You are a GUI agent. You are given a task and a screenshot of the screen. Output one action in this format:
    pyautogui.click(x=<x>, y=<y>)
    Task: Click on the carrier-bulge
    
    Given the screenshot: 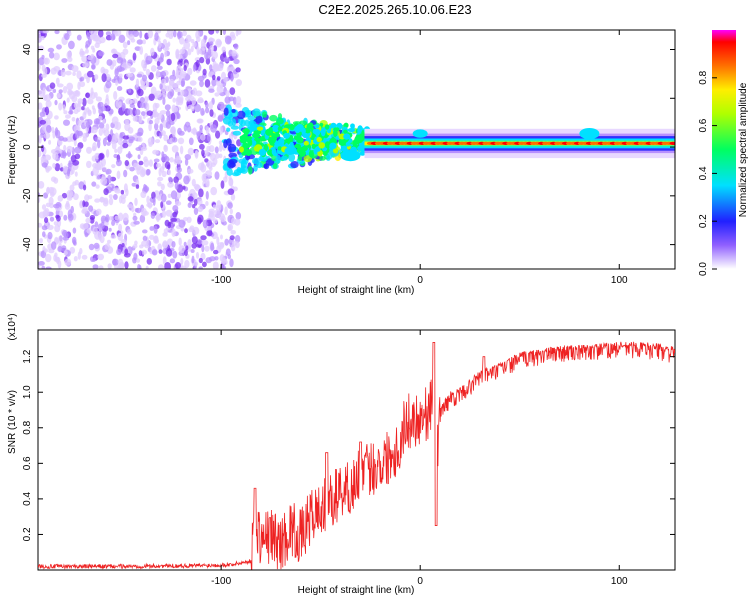 What is the action you would take?
    pyautogui.click(x=589, y=134)
    